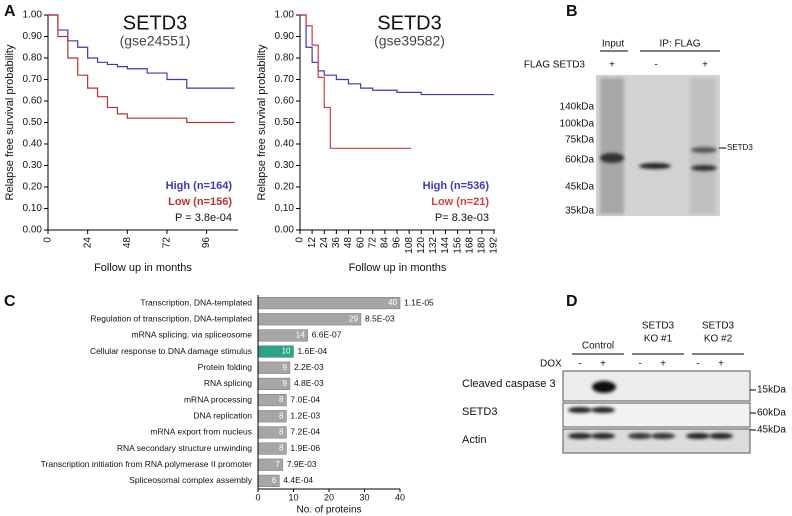  What do you see at coordinates (305, 448) in the screenshot?
I see `p-value: 1.9E-06` at bounding box center [305, 448].